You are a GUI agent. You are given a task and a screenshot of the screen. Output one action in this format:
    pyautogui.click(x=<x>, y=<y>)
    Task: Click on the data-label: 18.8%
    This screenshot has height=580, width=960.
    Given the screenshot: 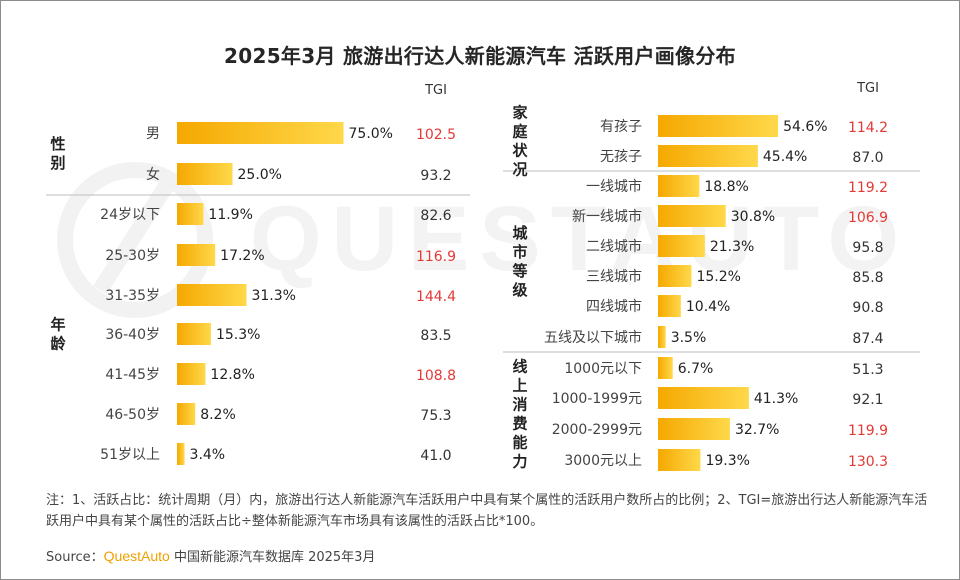 What is the action you would take?
    pyautogui.click(x=726, y=187)
    